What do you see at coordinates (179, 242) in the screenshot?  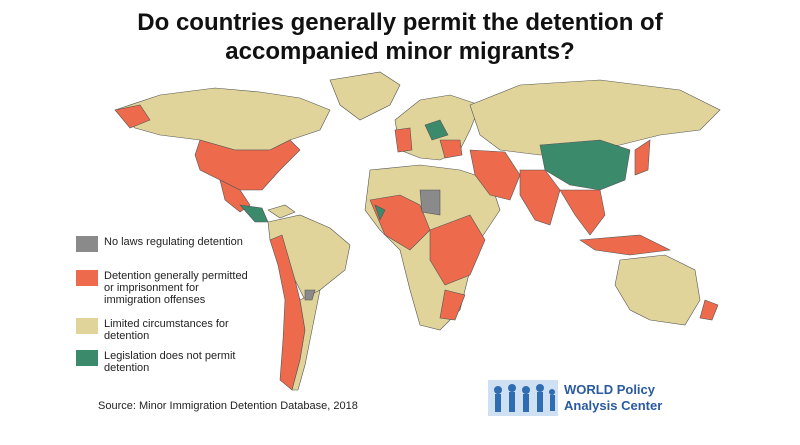 I see `legend-label: No laws regulating detention` at bounding box center [179, 242].